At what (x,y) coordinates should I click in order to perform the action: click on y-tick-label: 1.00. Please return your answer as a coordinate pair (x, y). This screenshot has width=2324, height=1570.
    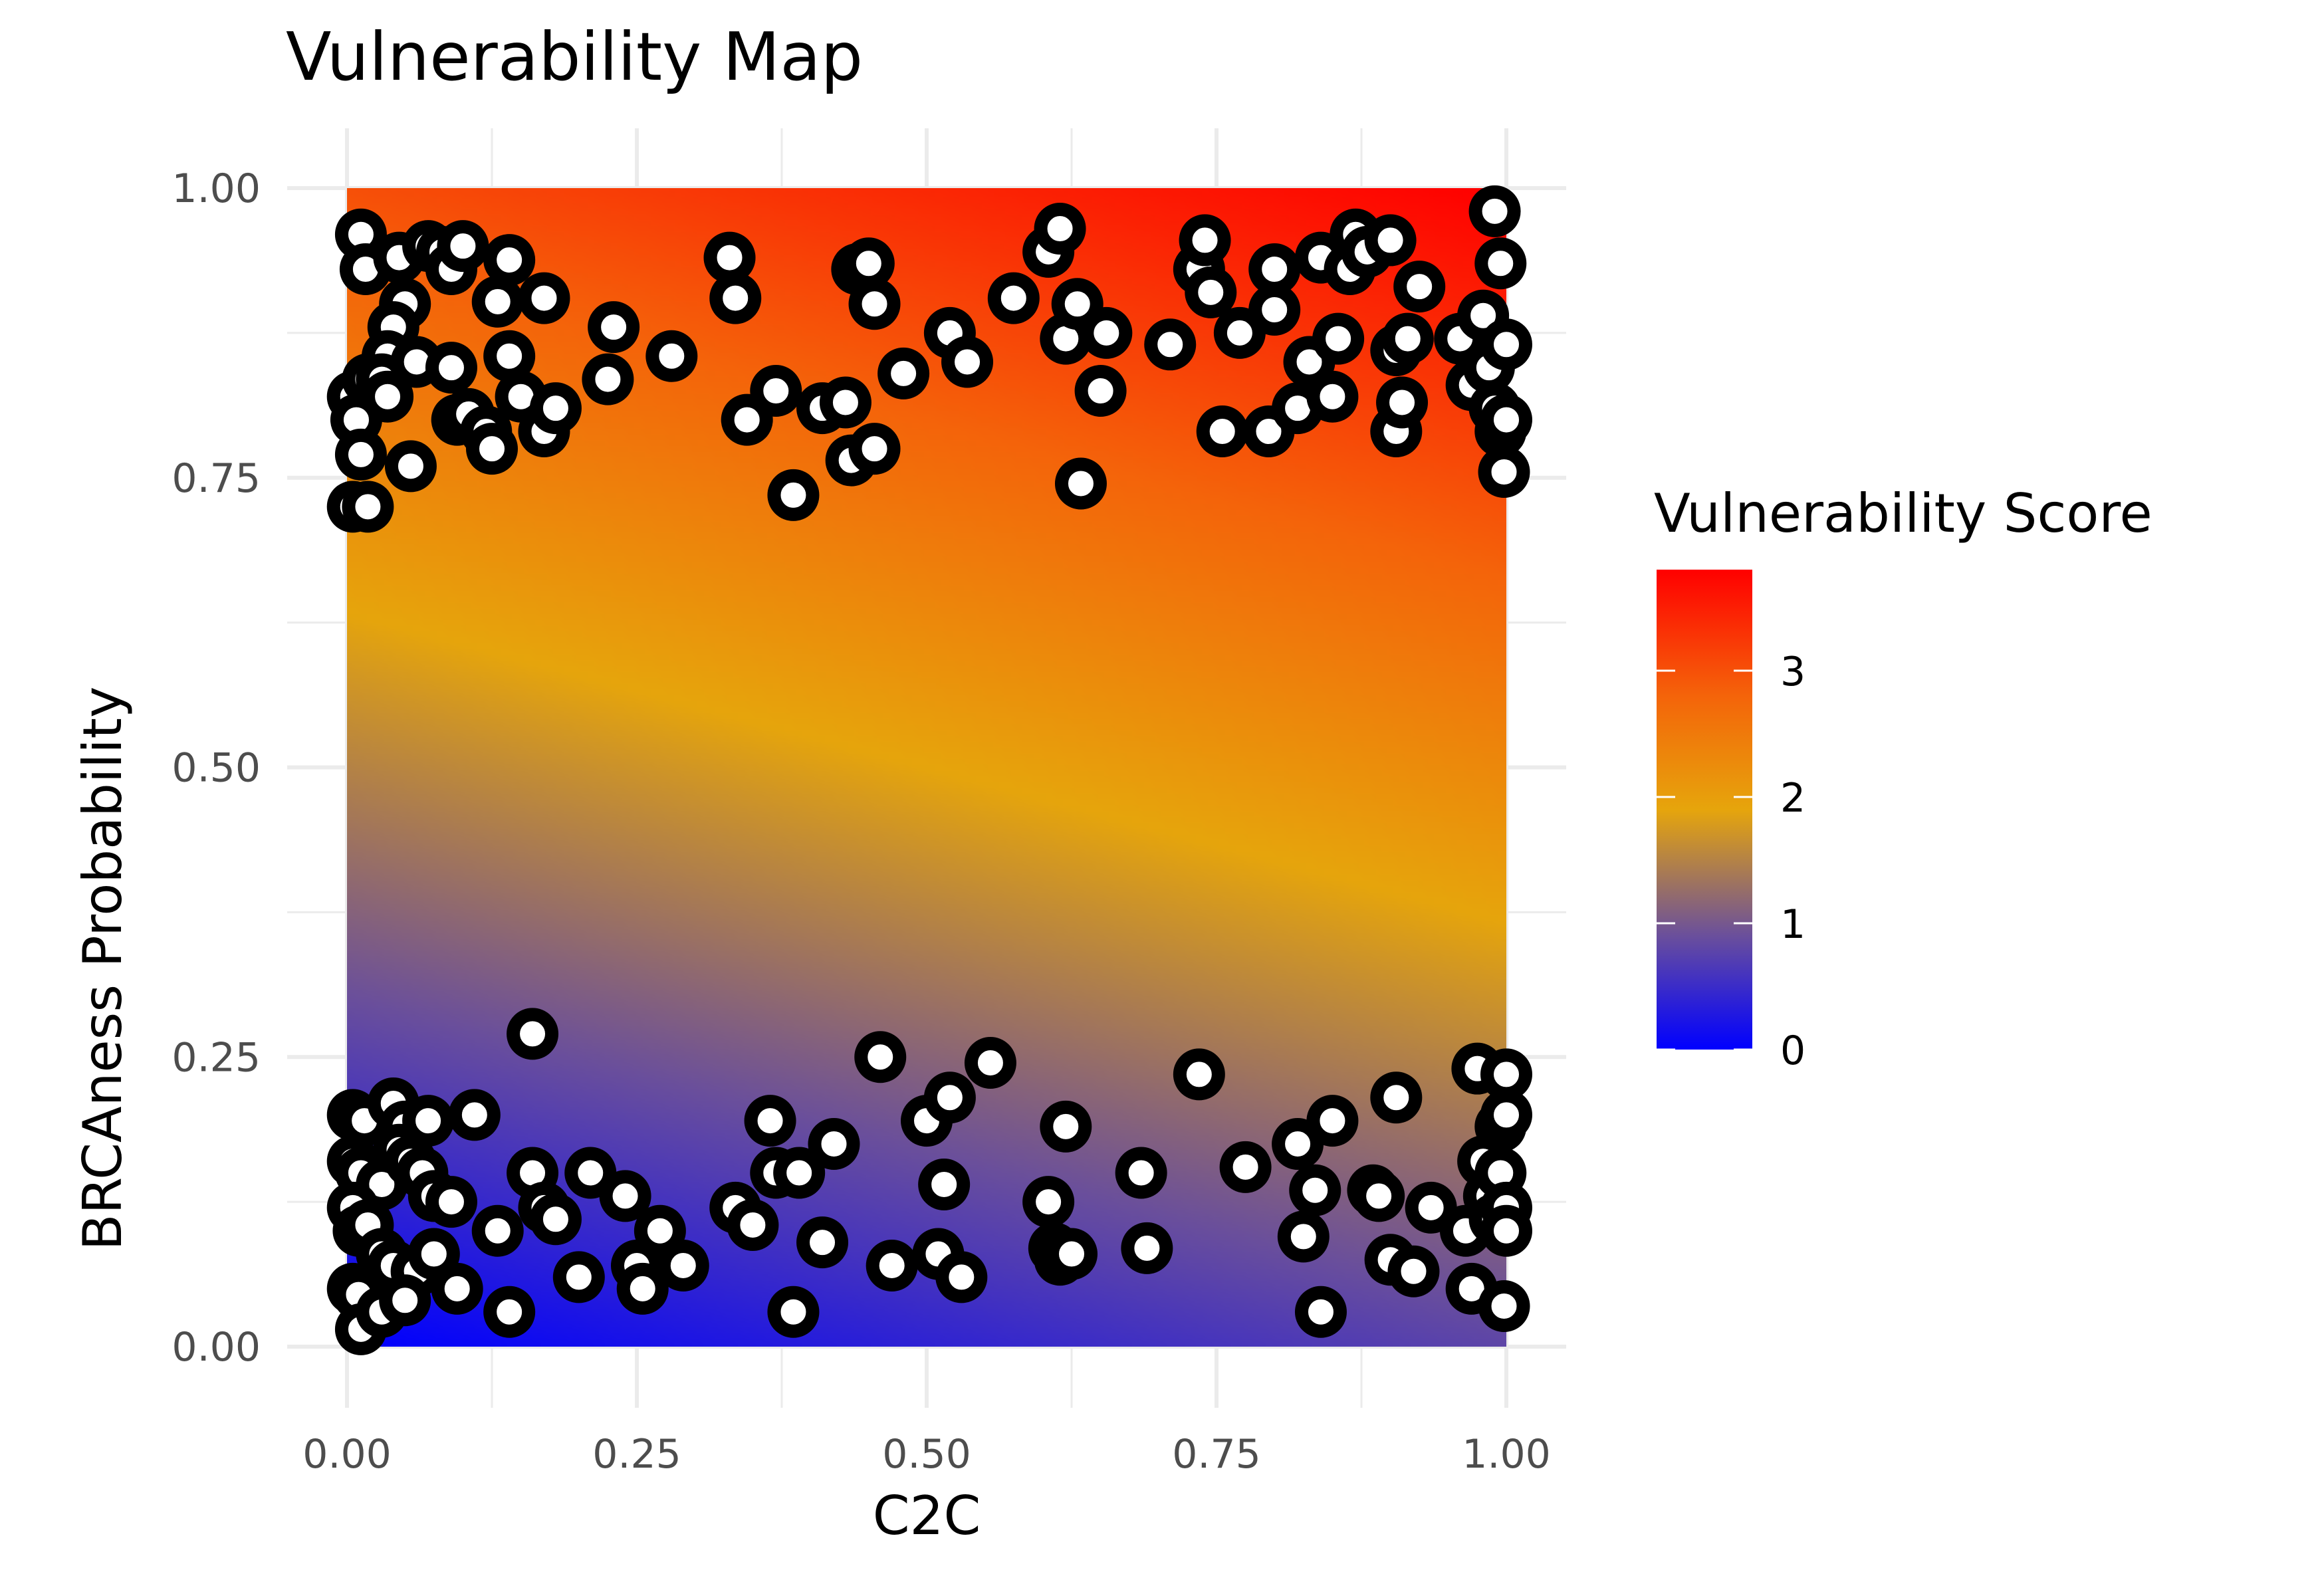
    Looking at the image, I should click on (217, 189).